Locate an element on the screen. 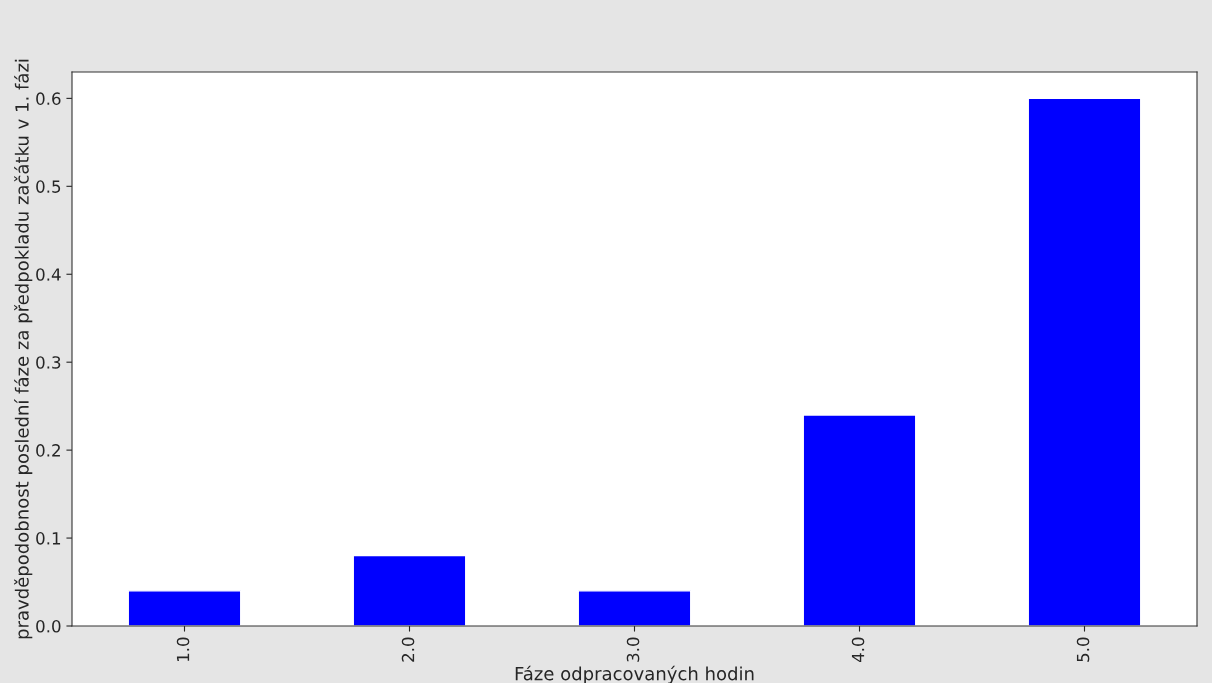 This screenshot has width=1212, height=683. y-tick-label: 0.3 is located at coordinates (48, 362).